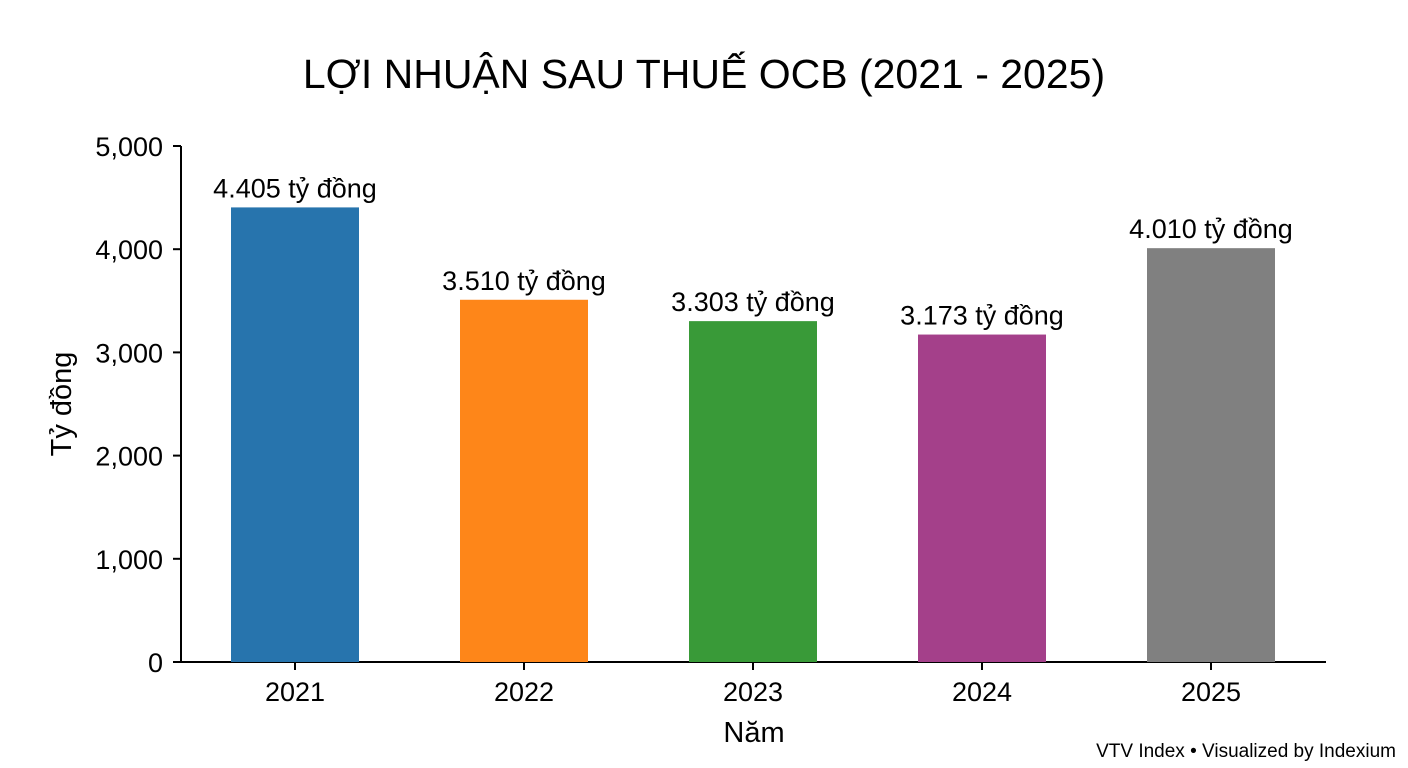 This screenshot has width=1408, height=768. I want to click on bar-2025, so click(1211, 455).